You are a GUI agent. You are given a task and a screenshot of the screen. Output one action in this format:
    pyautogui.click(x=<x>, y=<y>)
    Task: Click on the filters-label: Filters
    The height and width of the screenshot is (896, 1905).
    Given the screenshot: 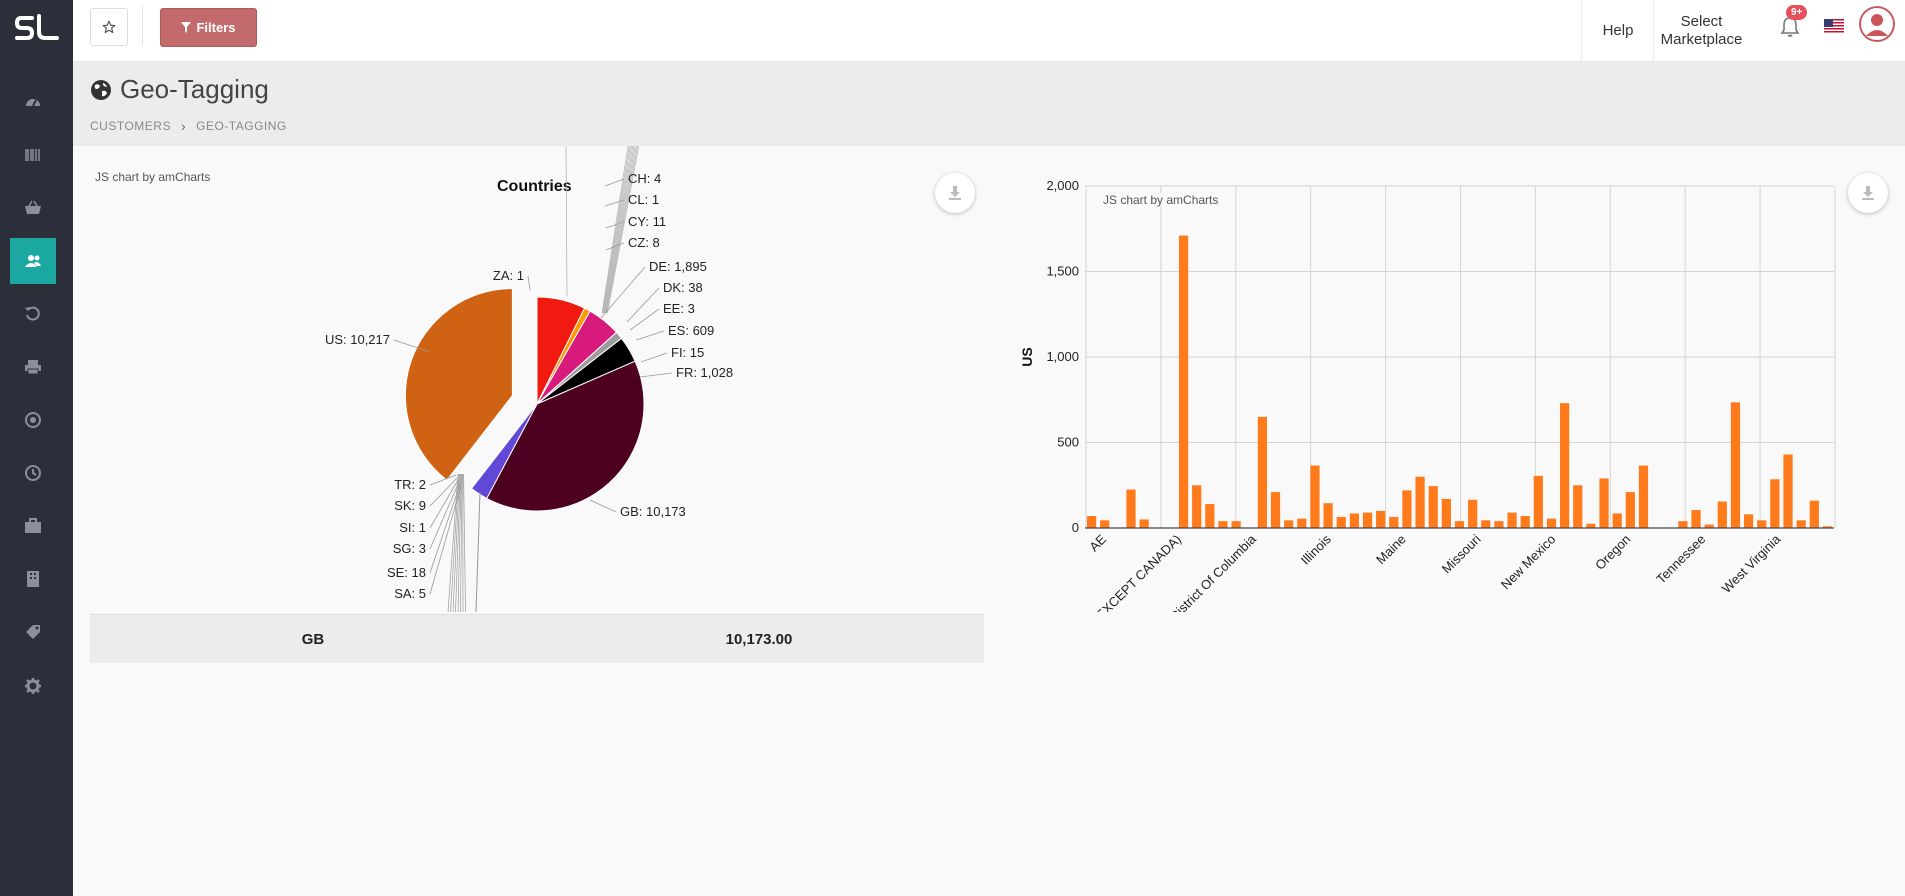 What is the action you would take?
    pyautogui.click(x=216, y=27)
    